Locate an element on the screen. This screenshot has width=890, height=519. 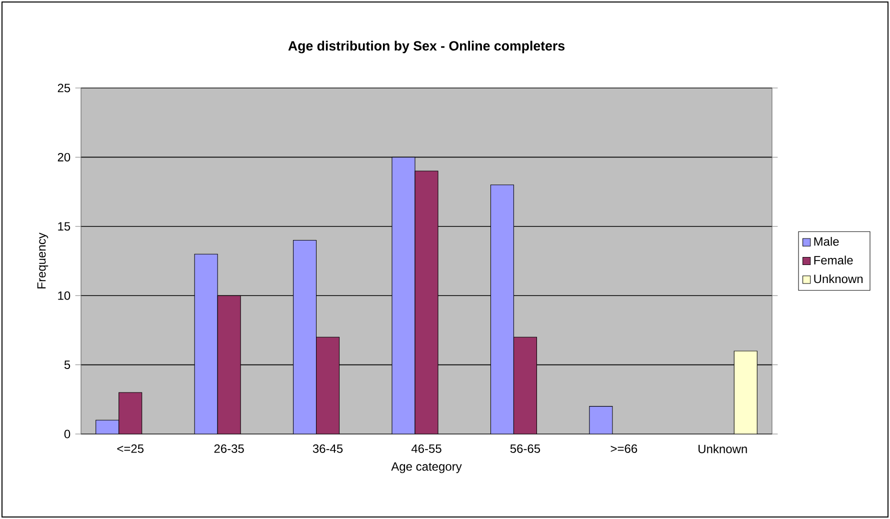
x-tick-label: 46-55 is located at coordinates (426, 448).